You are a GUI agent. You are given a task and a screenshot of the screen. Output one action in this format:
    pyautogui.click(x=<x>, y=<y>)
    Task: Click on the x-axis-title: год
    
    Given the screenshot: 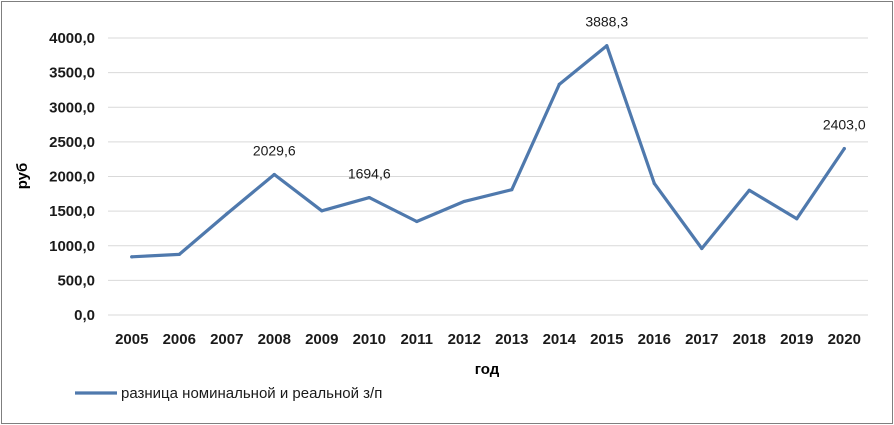 What is the action you would take?
    pyautogui.click(x=487, y=369)
    